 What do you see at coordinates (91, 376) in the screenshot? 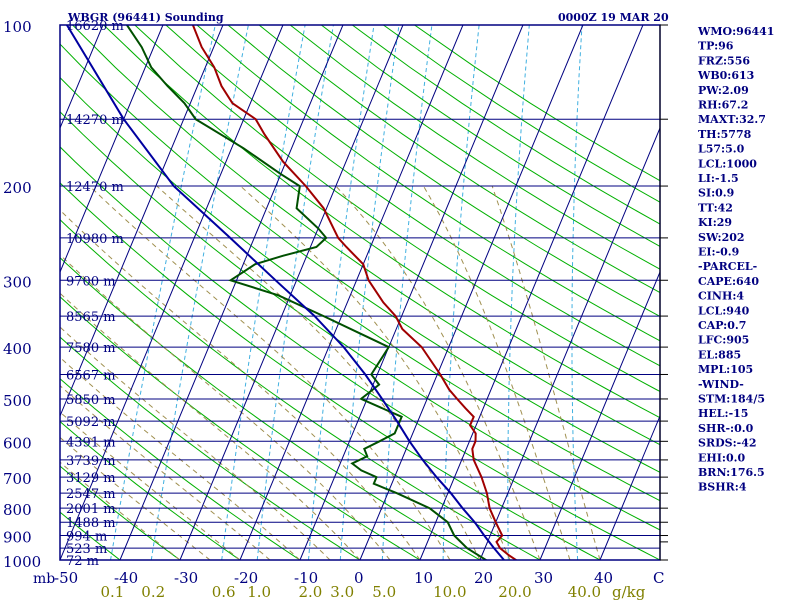
I see `height-label: 6567 m` at bounding box center [91, 376].